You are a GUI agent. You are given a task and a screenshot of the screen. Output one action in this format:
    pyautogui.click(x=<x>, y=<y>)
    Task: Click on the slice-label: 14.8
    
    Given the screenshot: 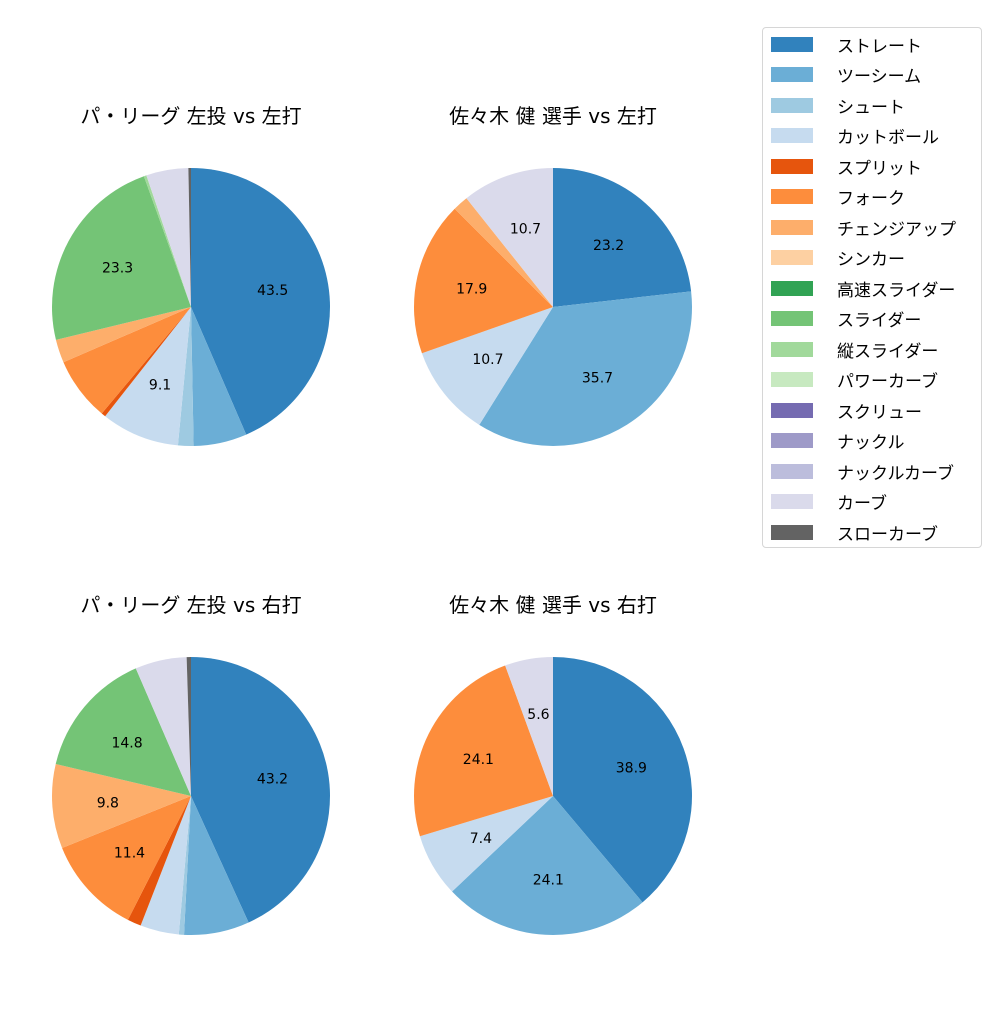 What is the action you would take?
    pyautogui.click(x=126, y=743)
    